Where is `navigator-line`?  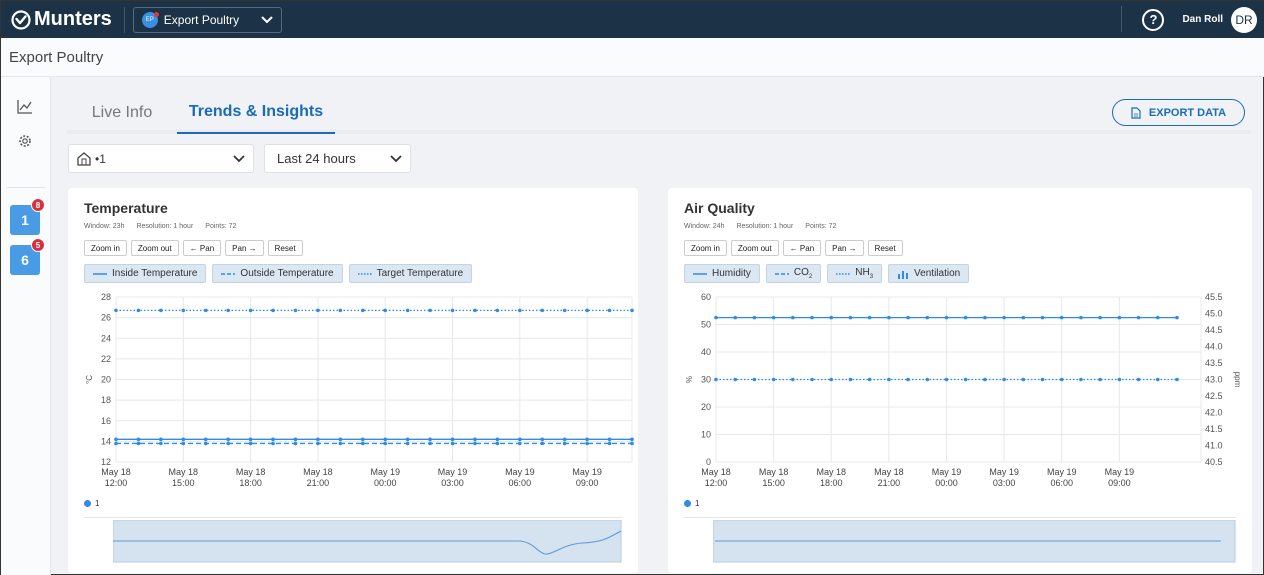 navigator-line is located at coordinates (367, 542).